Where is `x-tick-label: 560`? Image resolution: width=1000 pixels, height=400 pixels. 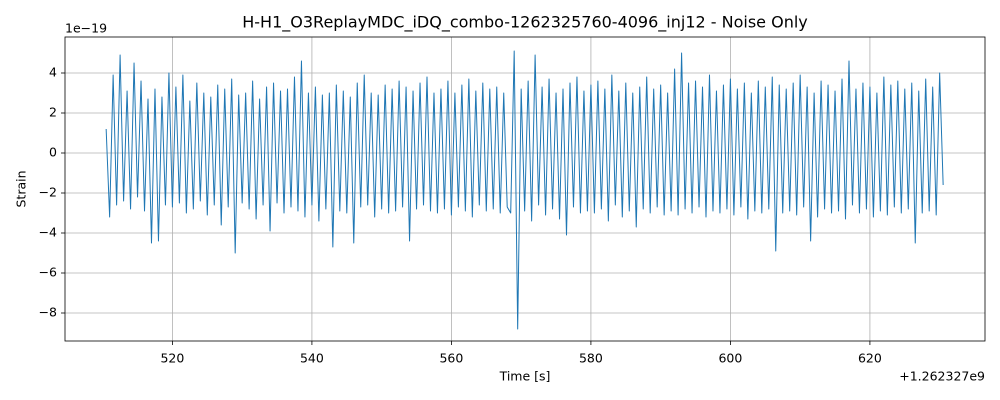
x-tick-label: 560 is located at coordinates (451, 358).